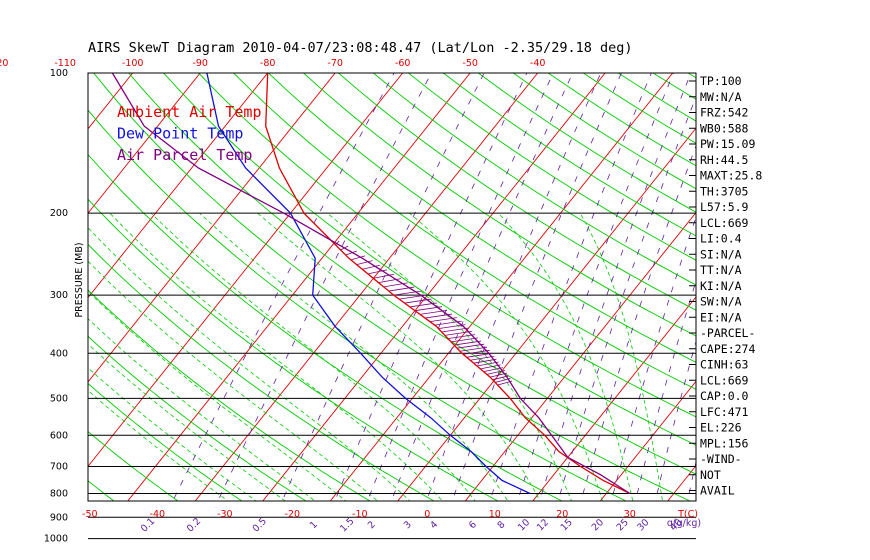  What do you see at coordinates (724, 191) in the screenshot?
I see `side-panel-item: TH:3705` at bounding box center [724, 191].